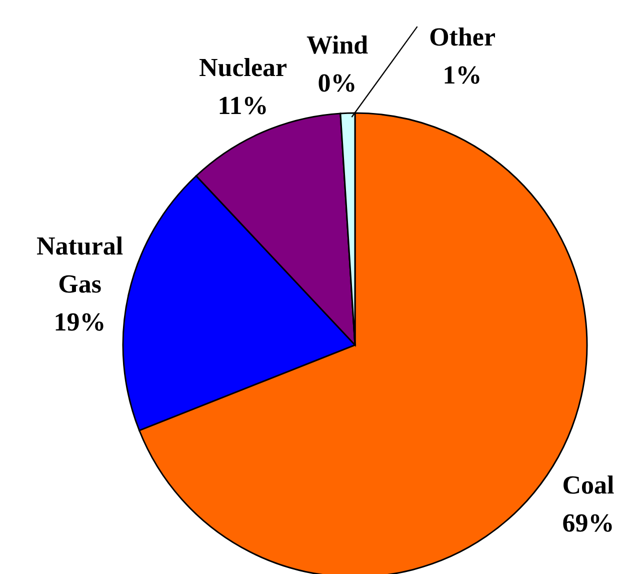 The image size is (627, 574). I want to click on data-label: 11%, so click(243, 105).